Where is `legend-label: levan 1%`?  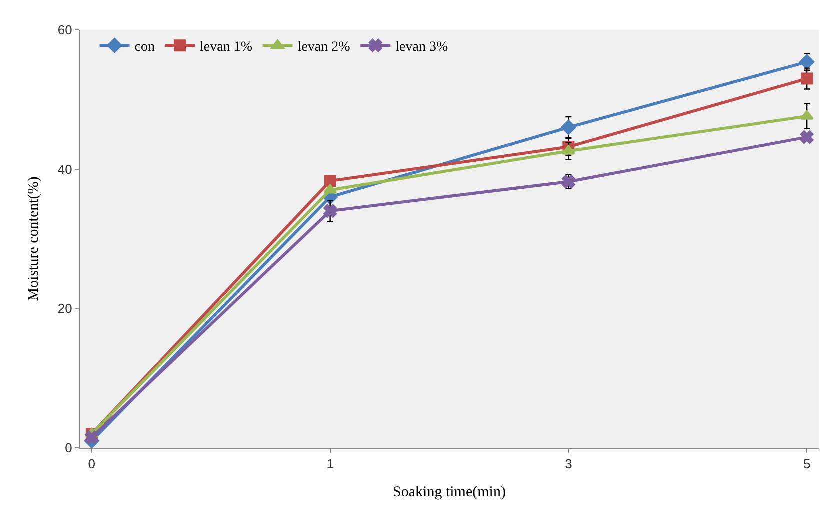
legend-label: levan 1% is located at coordinates (226, 48).